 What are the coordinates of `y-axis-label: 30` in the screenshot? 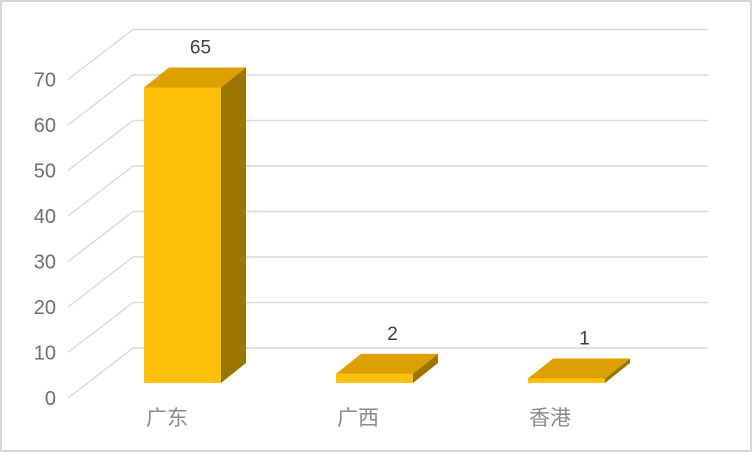 It's located at (45, 263).